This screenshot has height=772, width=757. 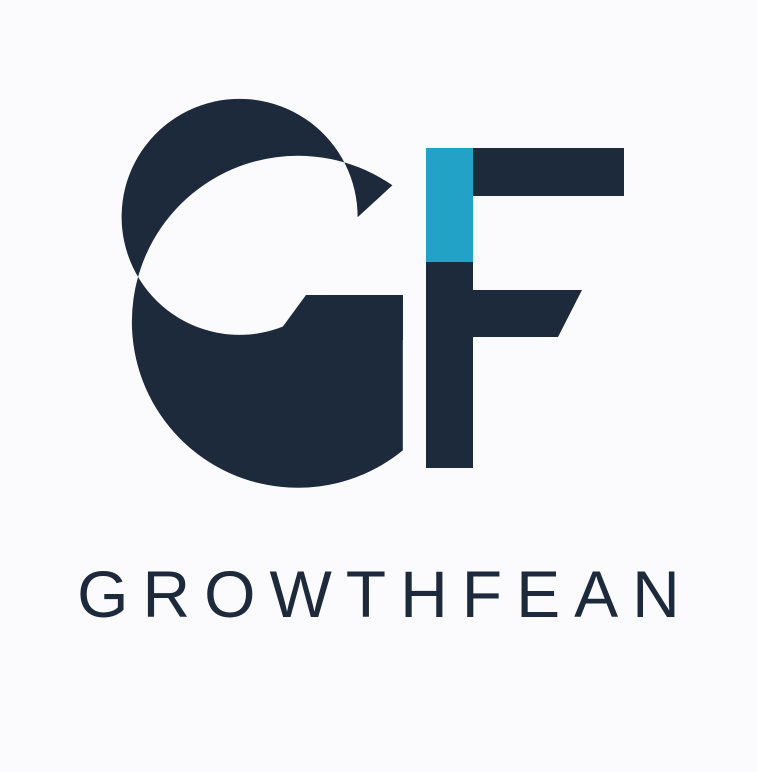 I want to click on letter-f-stem, so click(x=449, y=365).